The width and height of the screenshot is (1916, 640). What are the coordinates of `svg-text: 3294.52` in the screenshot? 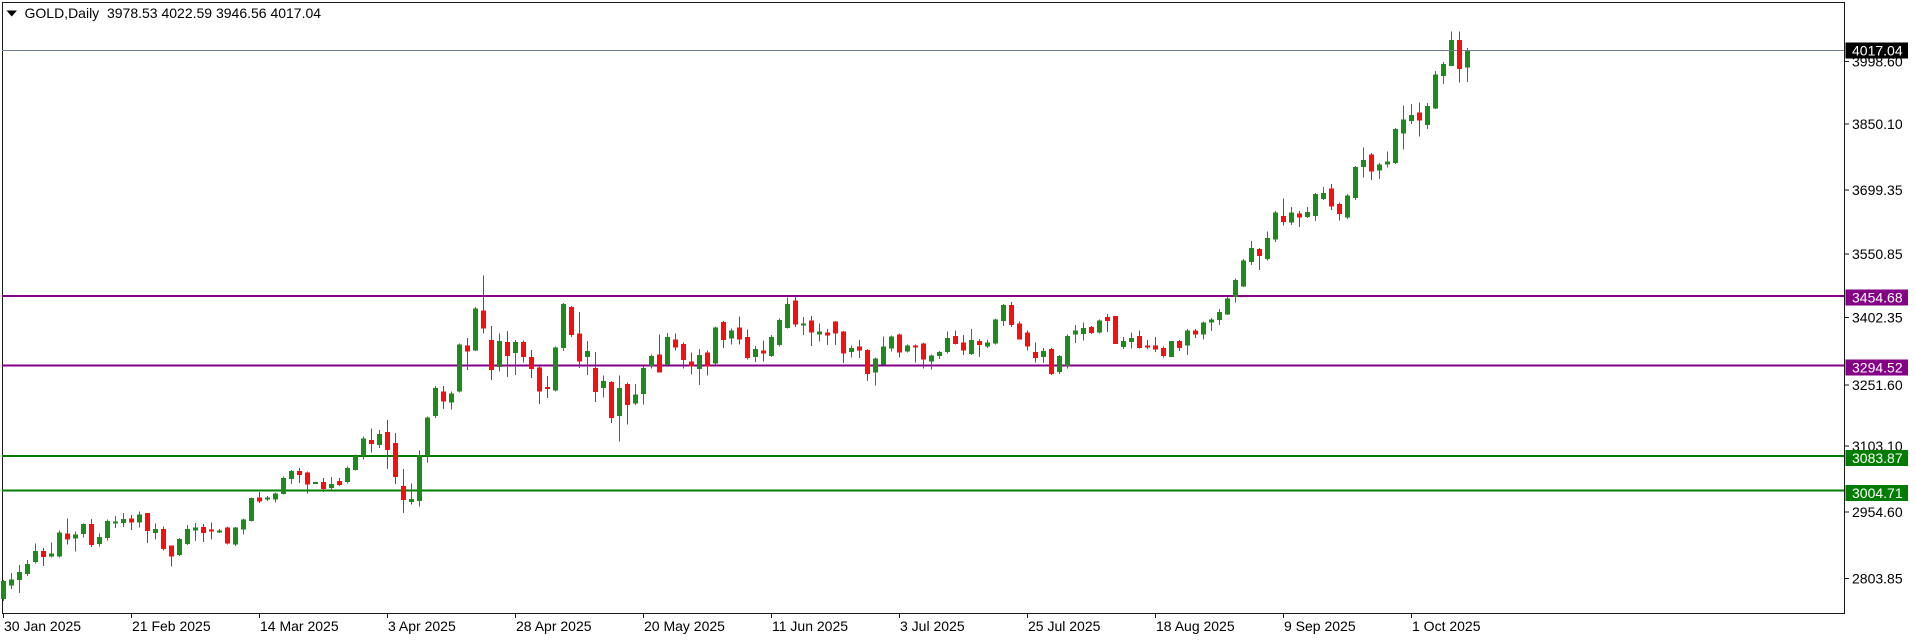 It's located at (1877, 368).